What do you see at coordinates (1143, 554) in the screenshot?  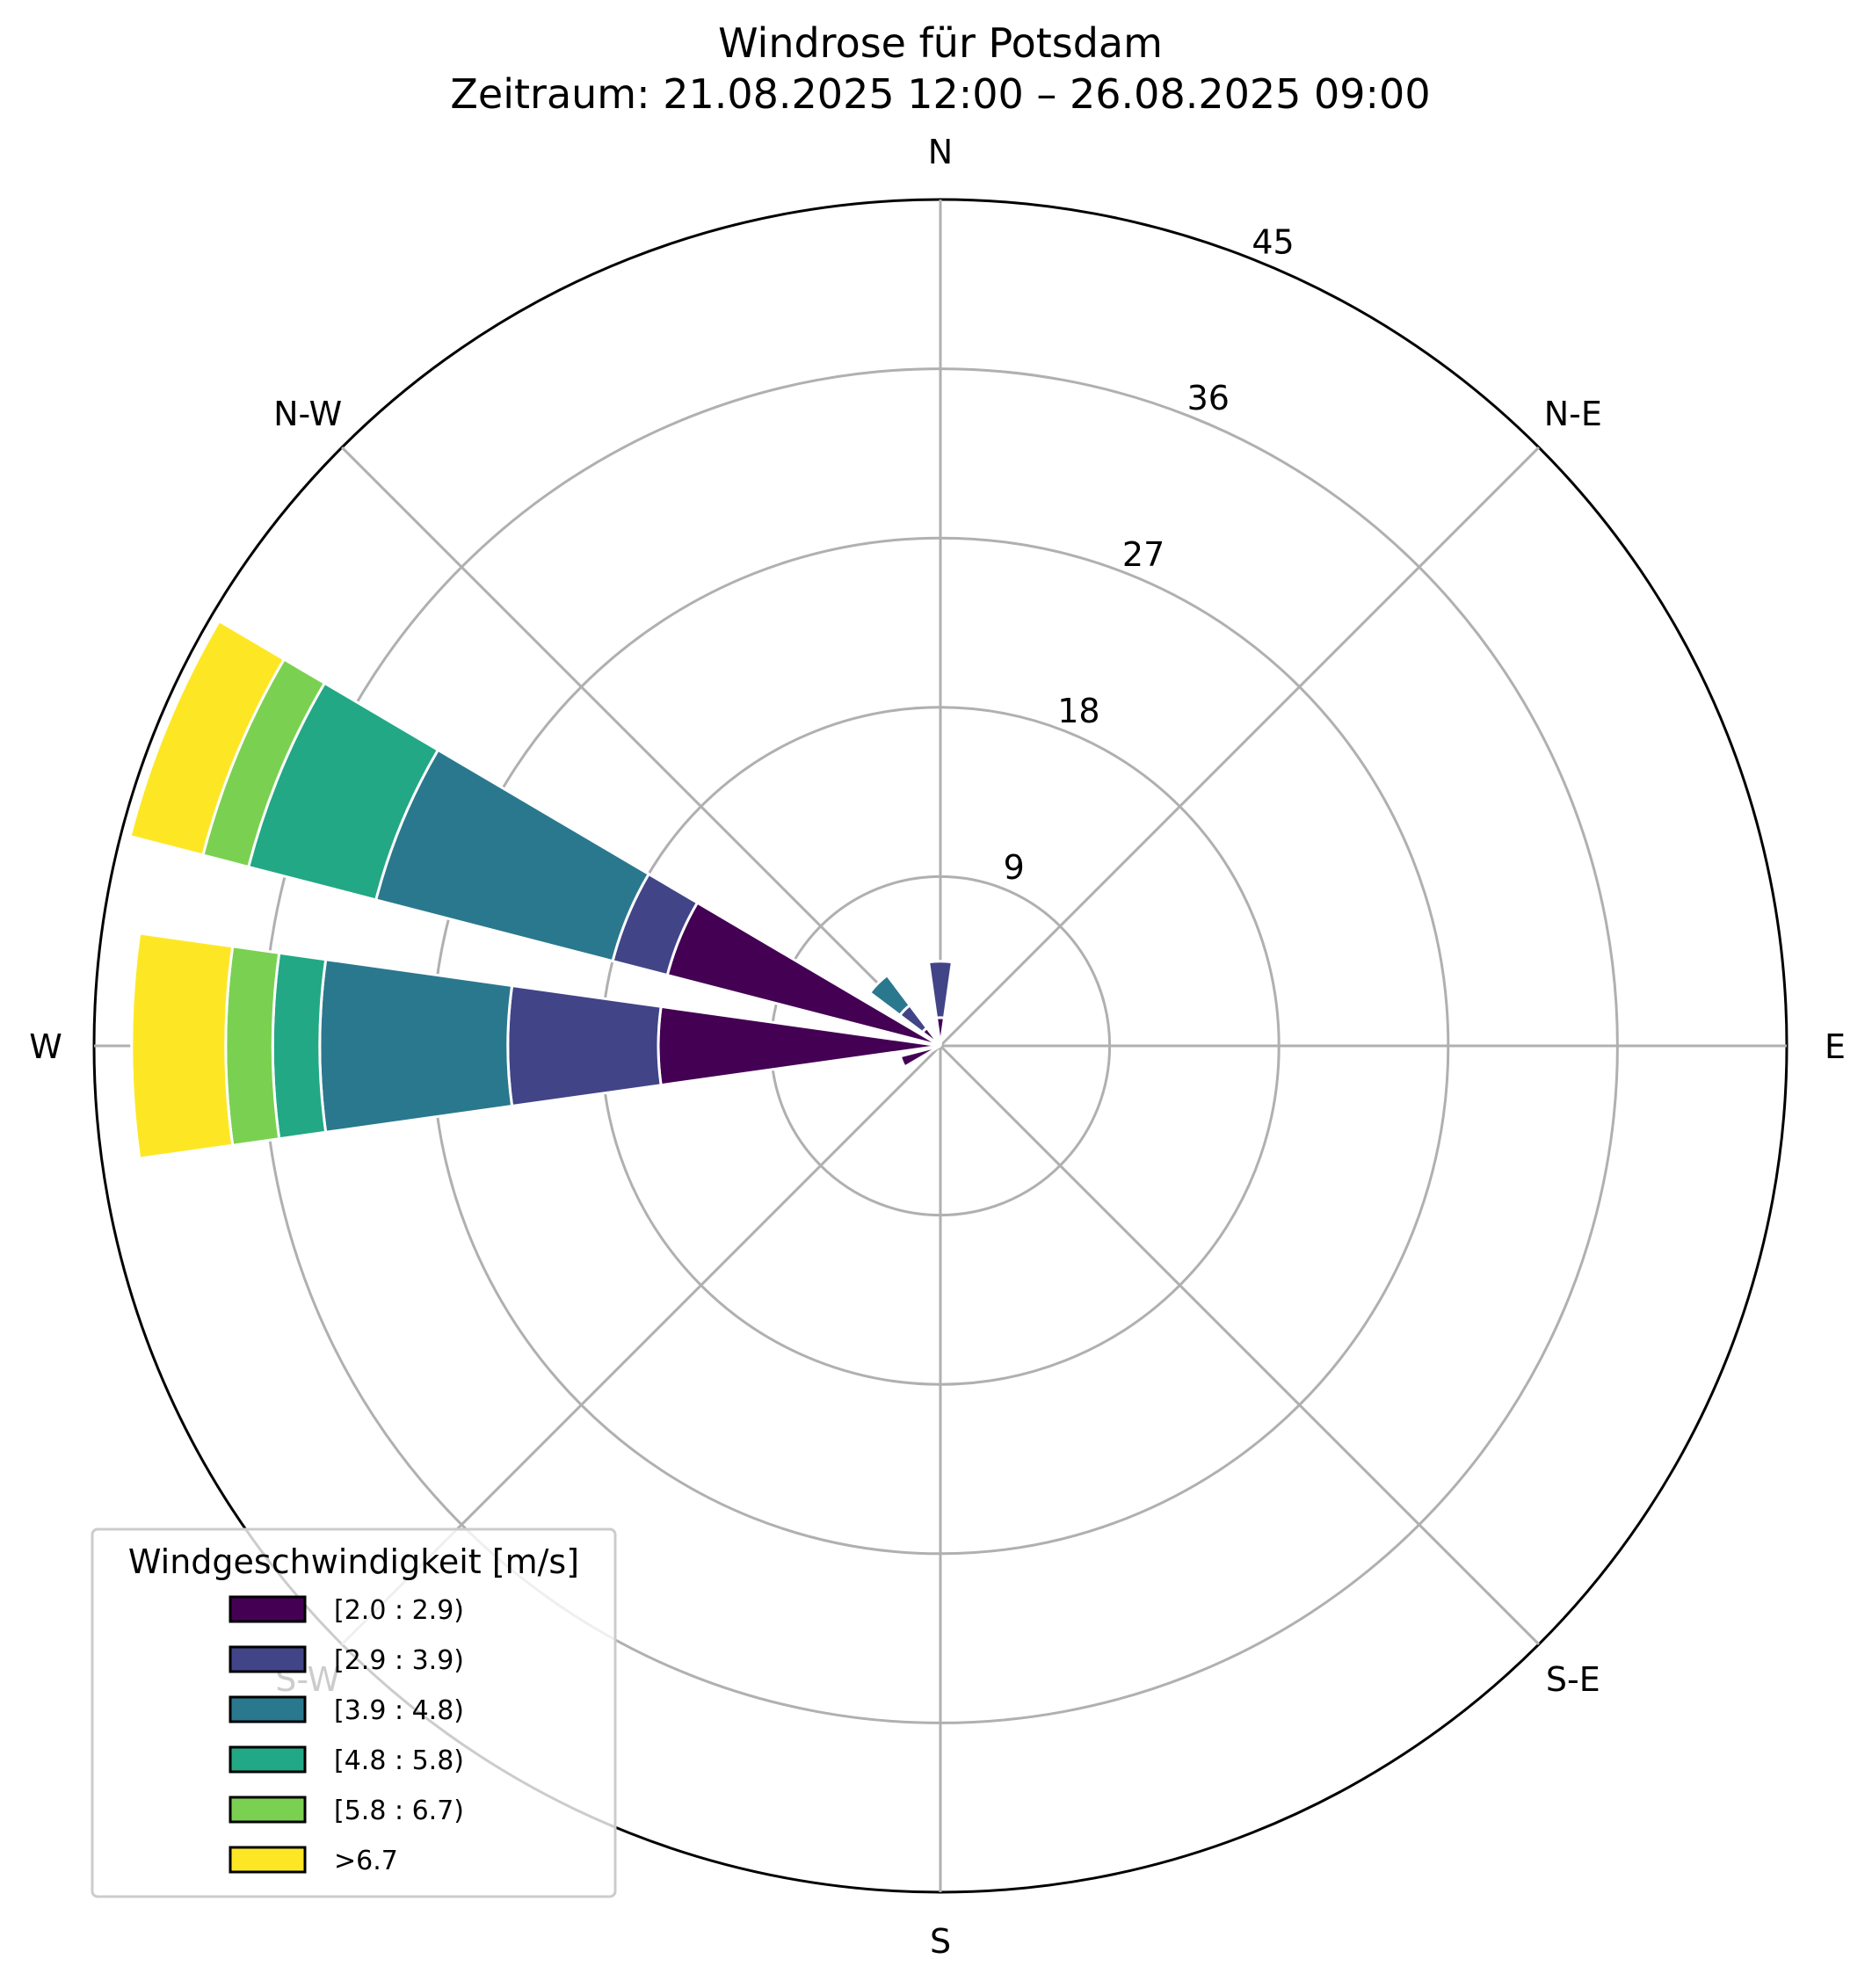 I see `radial-tick-label: 27` at bounding box center [1143, 554].